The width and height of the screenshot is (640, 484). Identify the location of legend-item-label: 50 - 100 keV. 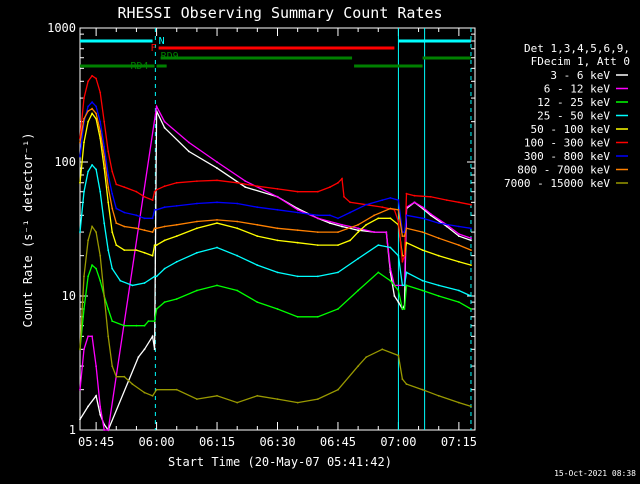
(571, 129).